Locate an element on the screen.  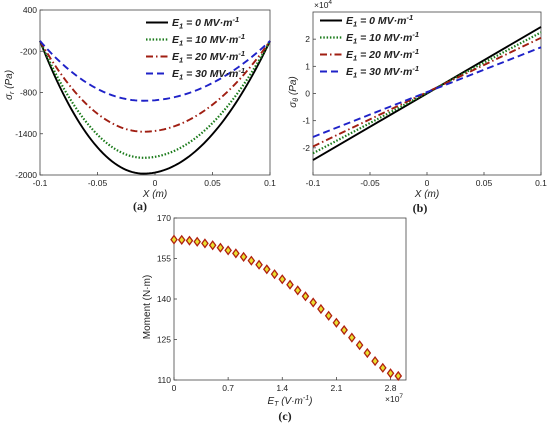
panel-a-ytick-label: -200 is located at coordinates (28, 51).